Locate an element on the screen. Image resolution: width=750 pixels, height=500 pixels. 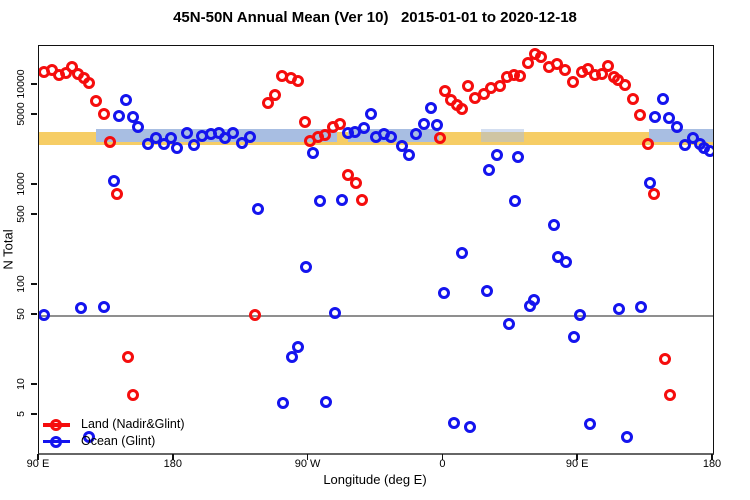
y-tick-label: 100 is located at coordinates (21, 284).